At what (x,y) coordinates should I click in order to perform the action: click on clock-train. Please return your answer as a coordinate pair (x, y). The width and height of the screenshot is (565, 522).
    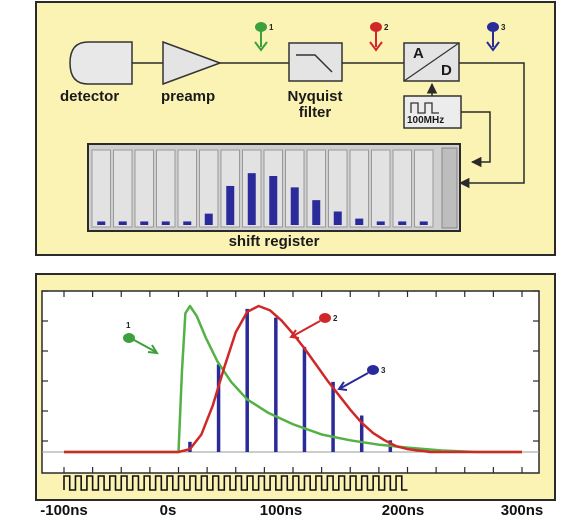
    Looking at the image, I should click on (235, 483).